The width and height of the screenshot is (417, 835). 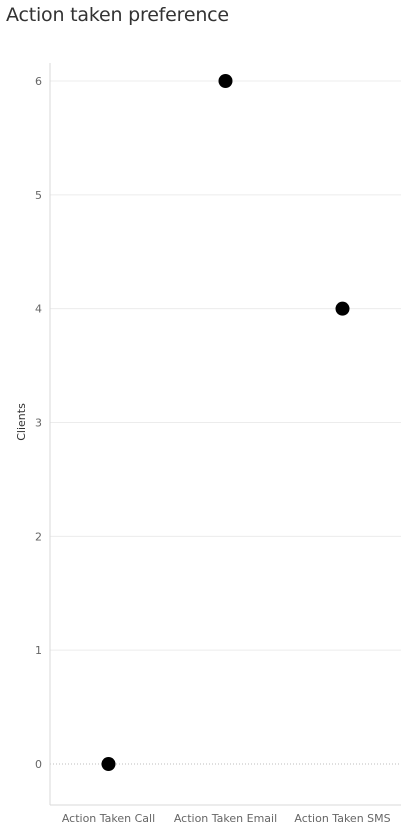 I want to click on y-tick-labels: 0 1 2 3 4 5 6, so click(x=38, y=423).